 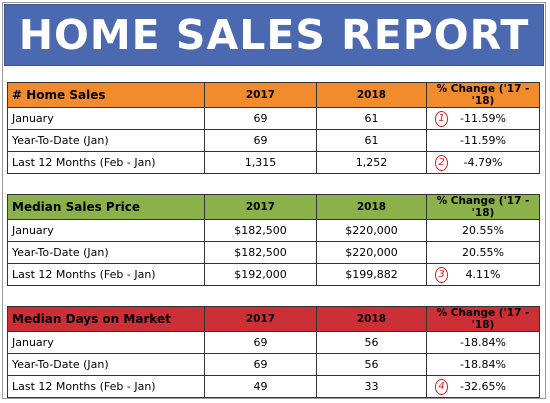 I want to click on note-number-badge: 3, so click(x=441, y=275).